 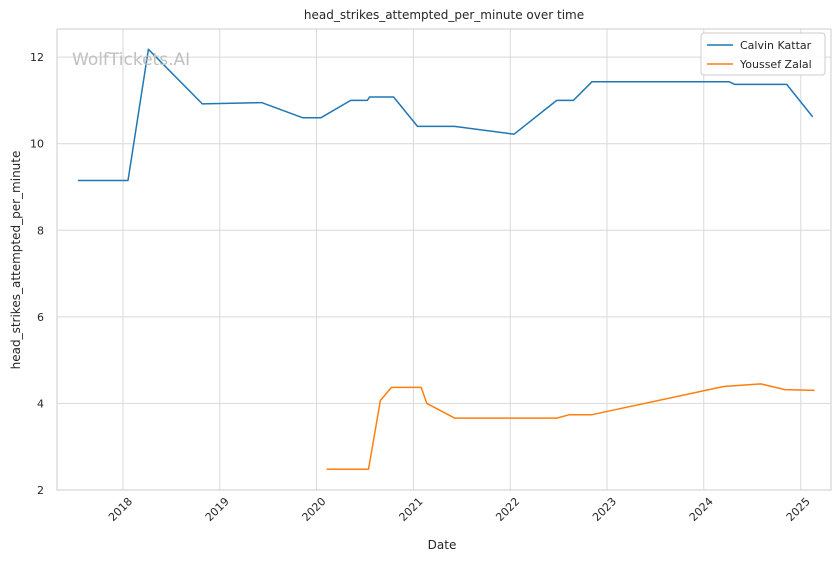 I want to click on y-axis-title: head_strikes_attempted_per_minute, so click(x=16, y=260).